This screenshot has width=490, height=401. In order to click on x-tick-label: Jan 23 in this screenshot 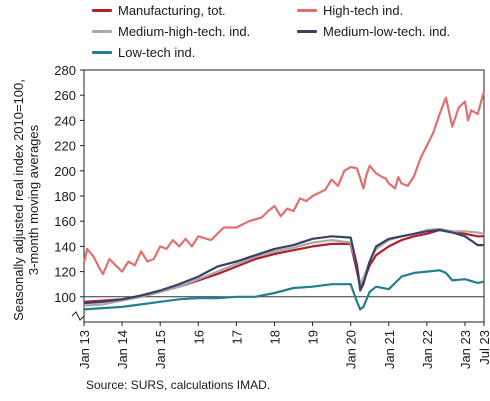, I will do `click(465, 349)`.